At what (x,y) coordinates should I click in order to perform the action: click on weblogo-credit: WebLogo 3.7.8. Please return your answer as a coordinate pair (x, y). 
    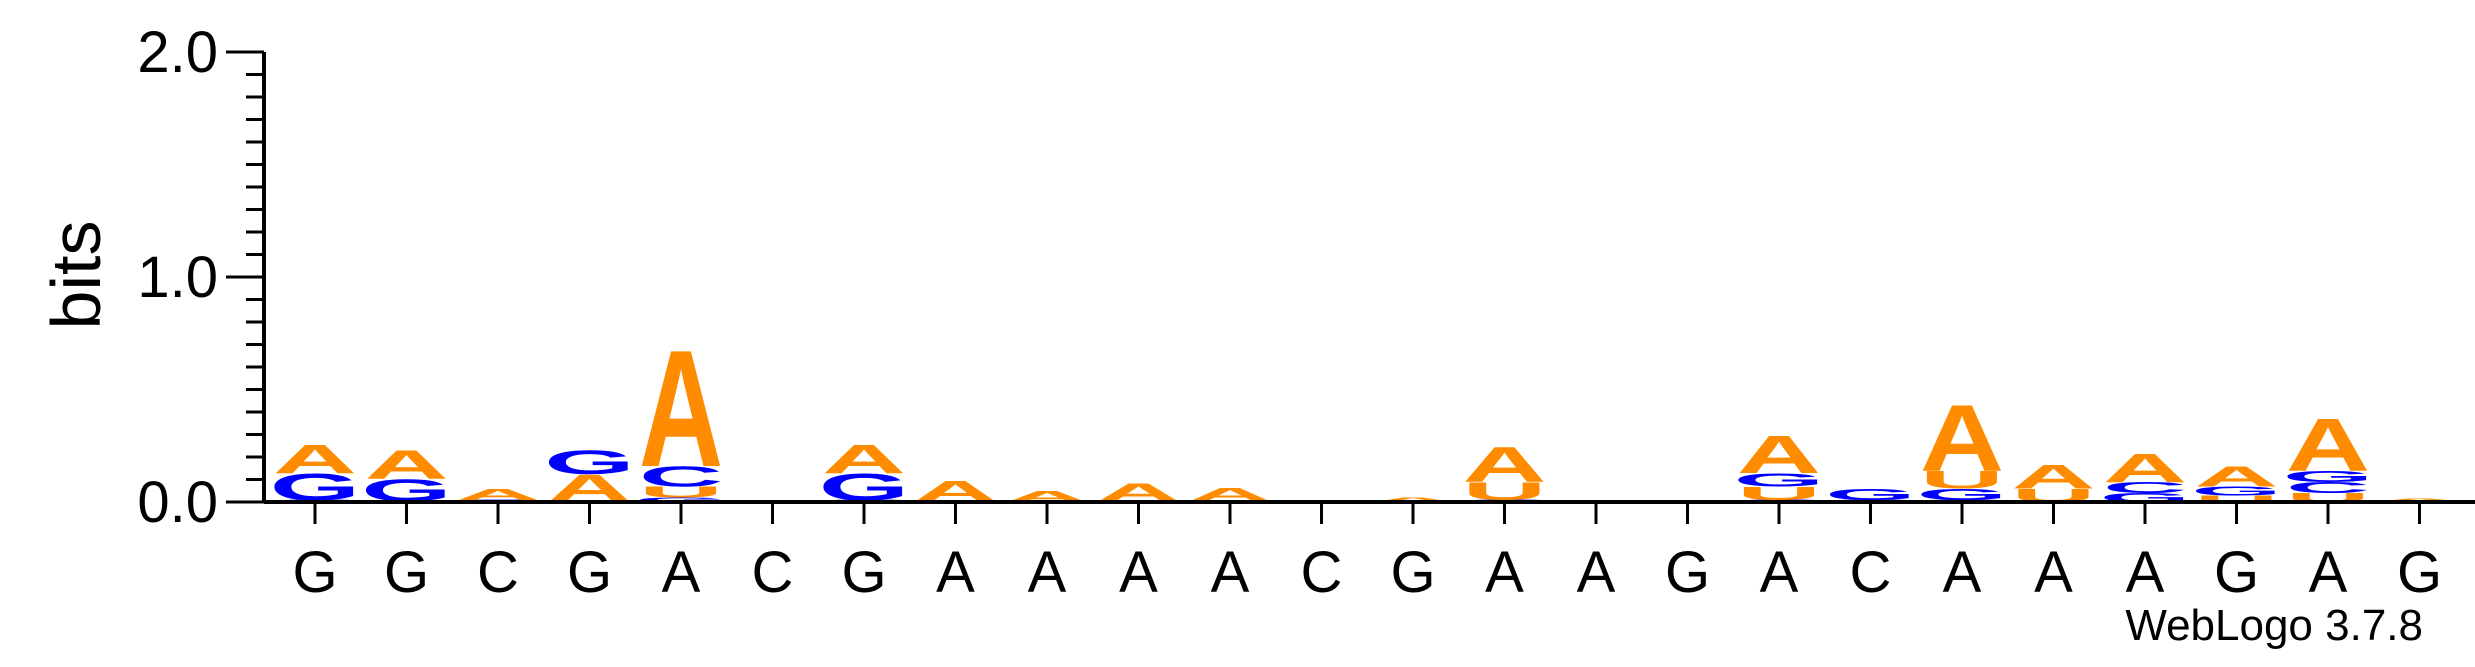
    Looking at the image, I should click on (2274, 625).